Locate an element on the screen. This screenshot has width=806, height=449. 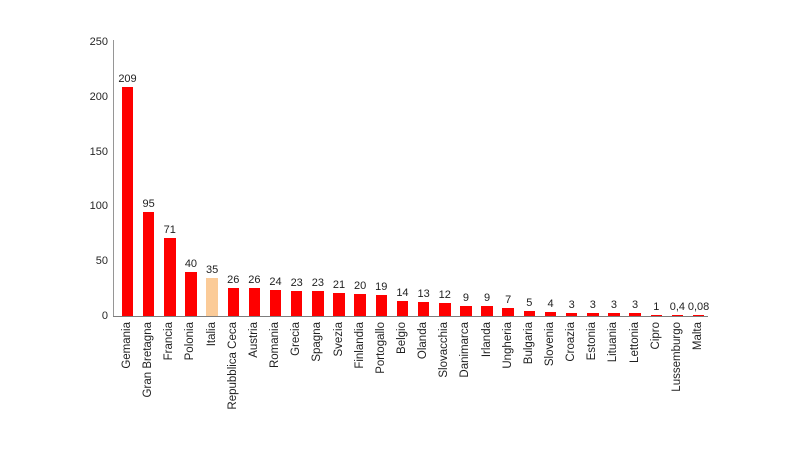
bar-value-label: 20 is located at coordinates (360, 286).